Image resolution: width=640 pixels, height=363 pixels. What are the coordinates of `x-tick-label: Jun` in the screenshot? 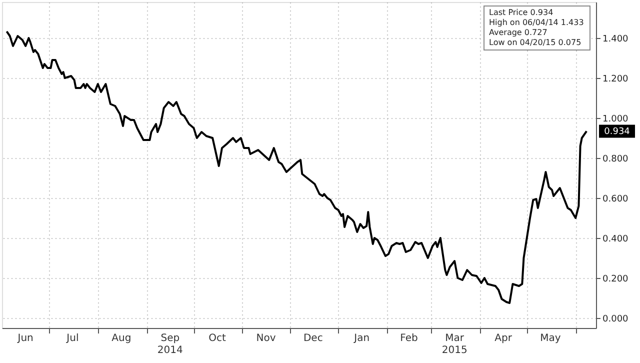 It's located at (25, 338).